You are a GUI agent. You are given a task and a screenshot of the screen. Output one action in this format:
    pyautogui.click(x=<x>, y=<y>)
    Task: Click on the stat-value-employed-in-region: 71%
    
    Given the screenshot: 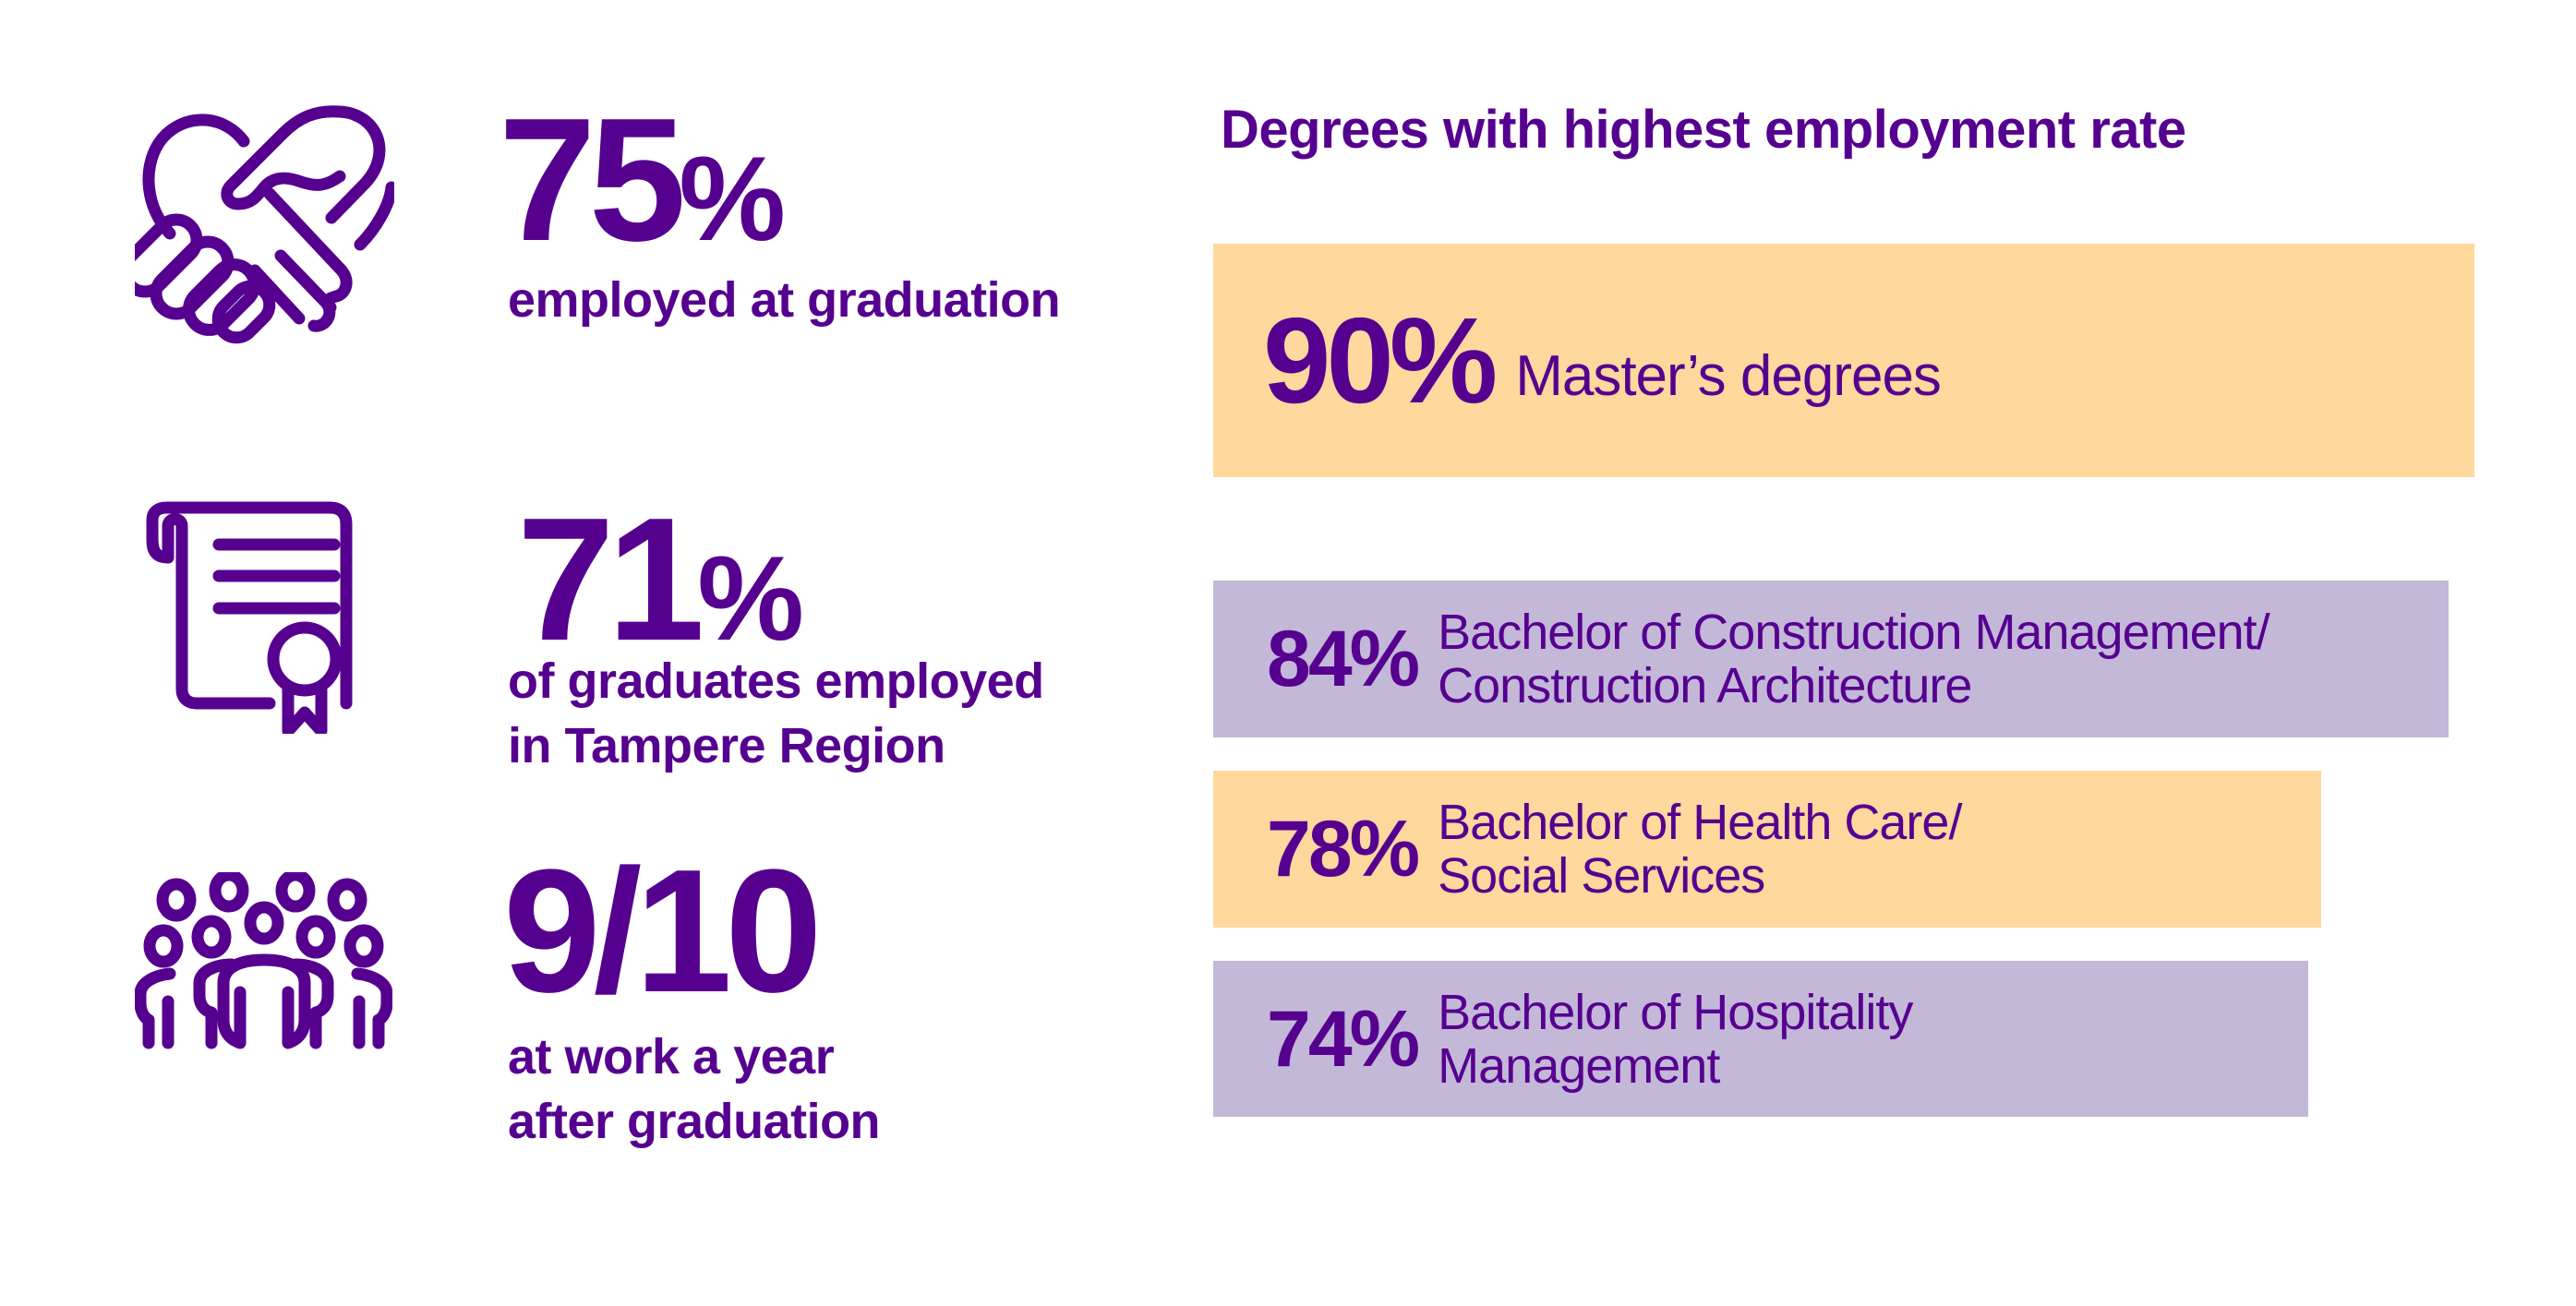 What is the action you would take?
    pyautogui.click(x=660, y=579)
    